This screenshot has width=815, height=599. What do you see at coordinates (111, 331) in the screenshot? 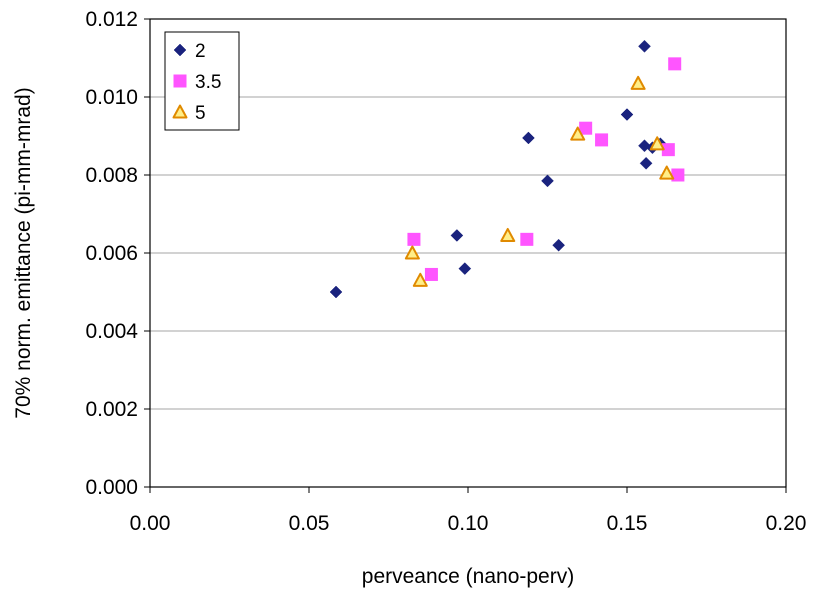
I see `y-tick-label: 0.004` at bounding box center [111, 331].